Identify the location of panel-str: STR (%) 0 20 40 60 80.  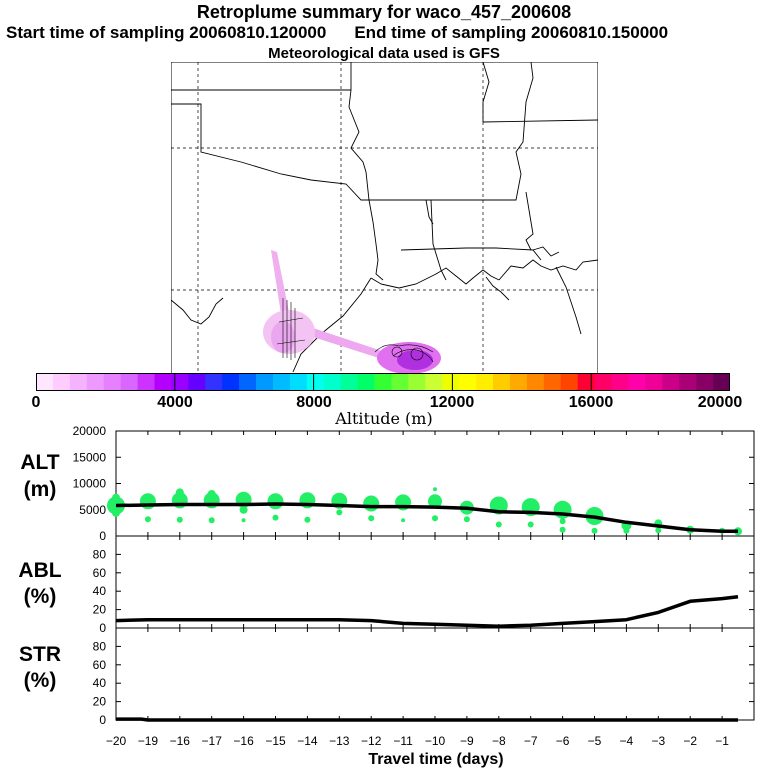
(387, 677).